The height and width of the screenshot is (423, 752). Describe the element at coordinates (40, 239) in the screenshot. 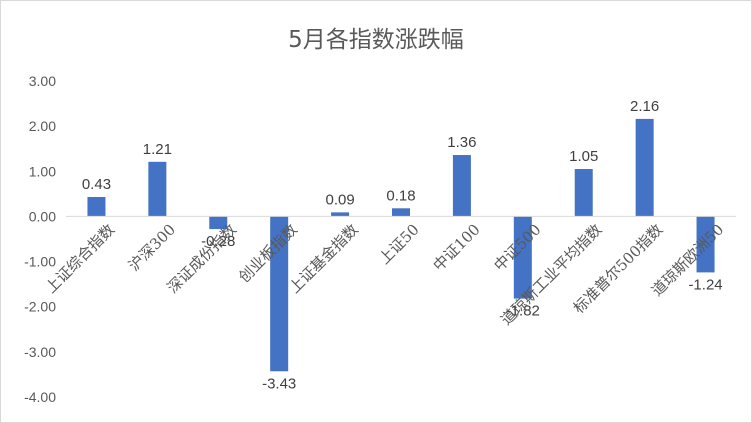

I see `y-axis: 3.00 2.00 1.00 0.00 -1.00 -2.00 -3.00 -4.00` at that location.